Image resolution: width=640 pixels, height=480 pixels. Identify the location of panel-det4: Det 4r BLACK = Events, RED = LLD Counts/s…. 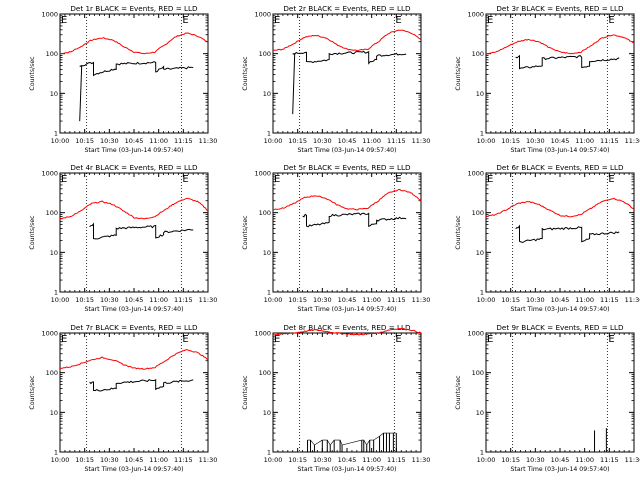
(123, 238).